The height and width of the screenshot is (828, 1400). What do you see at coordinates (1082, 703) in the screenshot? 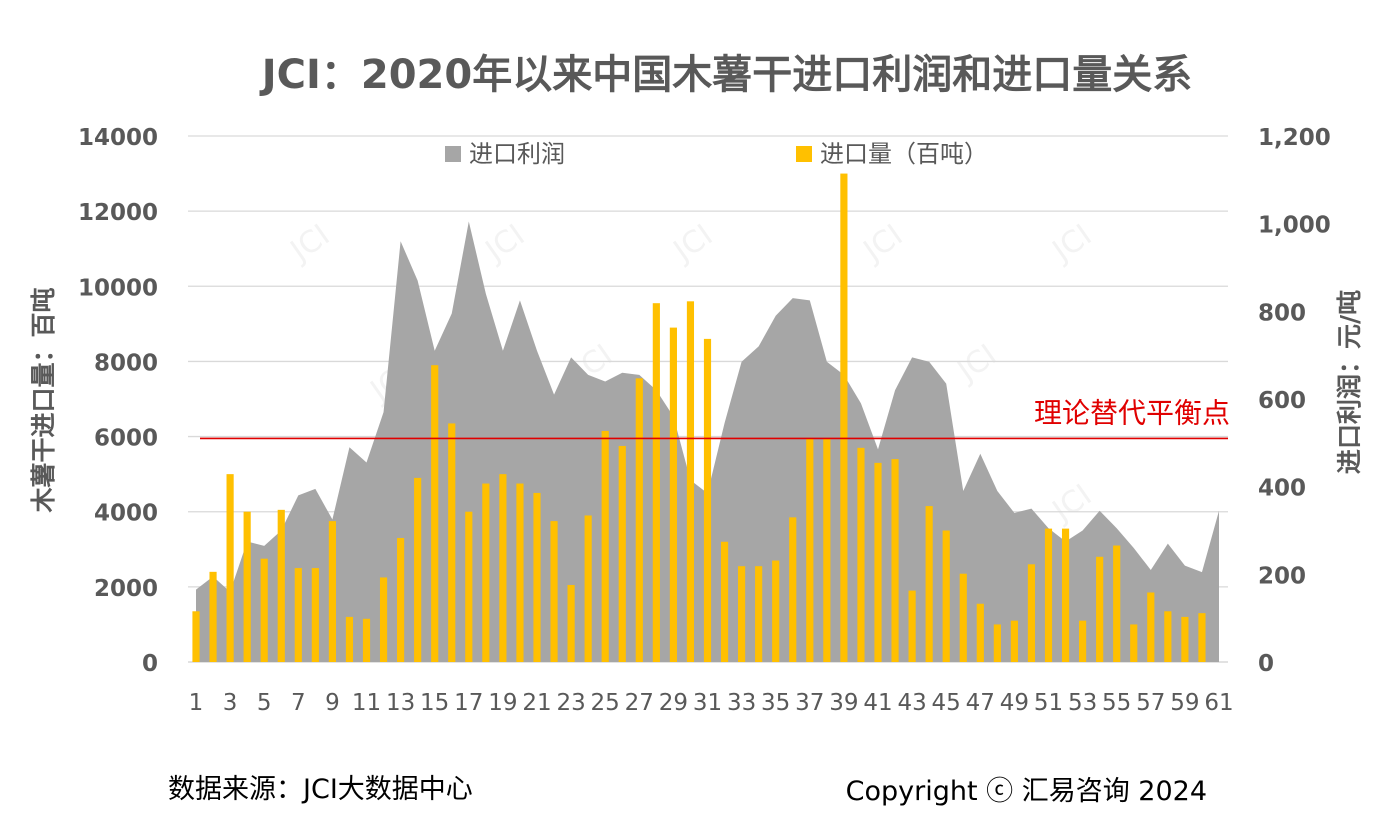
I see `x-tick-label: 53` at bounding box center [1082, 703].